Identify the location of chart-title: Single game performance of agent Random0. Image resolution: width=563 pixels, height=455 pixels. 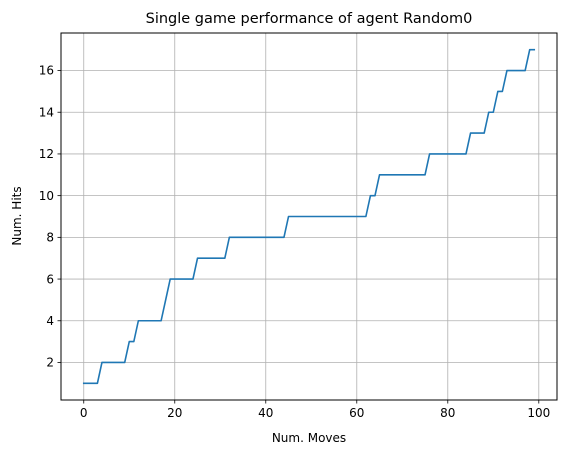
(309, 19).